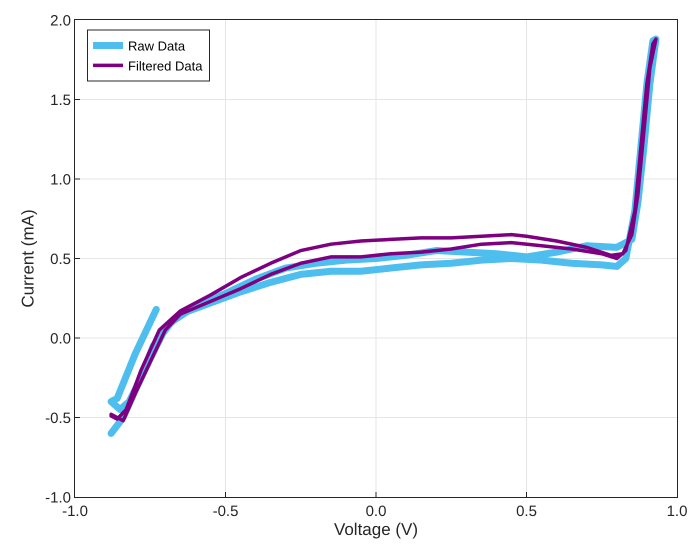 The image size is (699, 555). I want to click on x-tick-label: -0.5, so click(225, 511).